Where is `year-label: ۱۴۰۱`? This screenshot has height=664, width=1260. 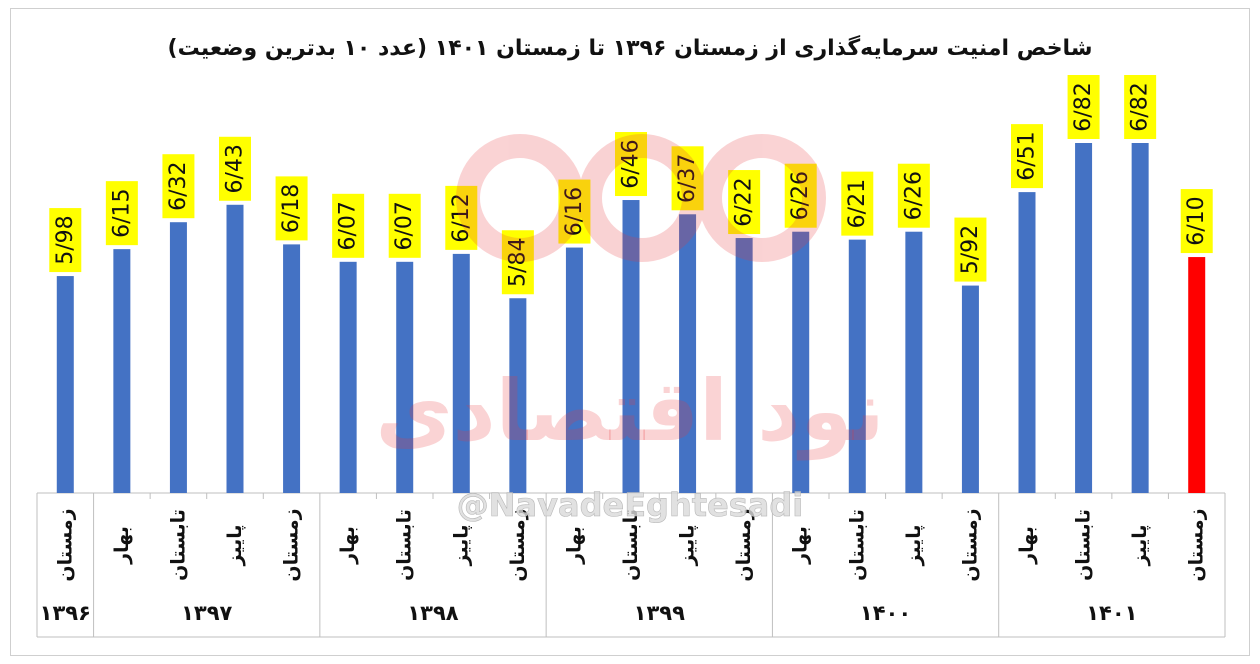 year-label: ۱۴۰۱ is located at coordinates (1111, 613).